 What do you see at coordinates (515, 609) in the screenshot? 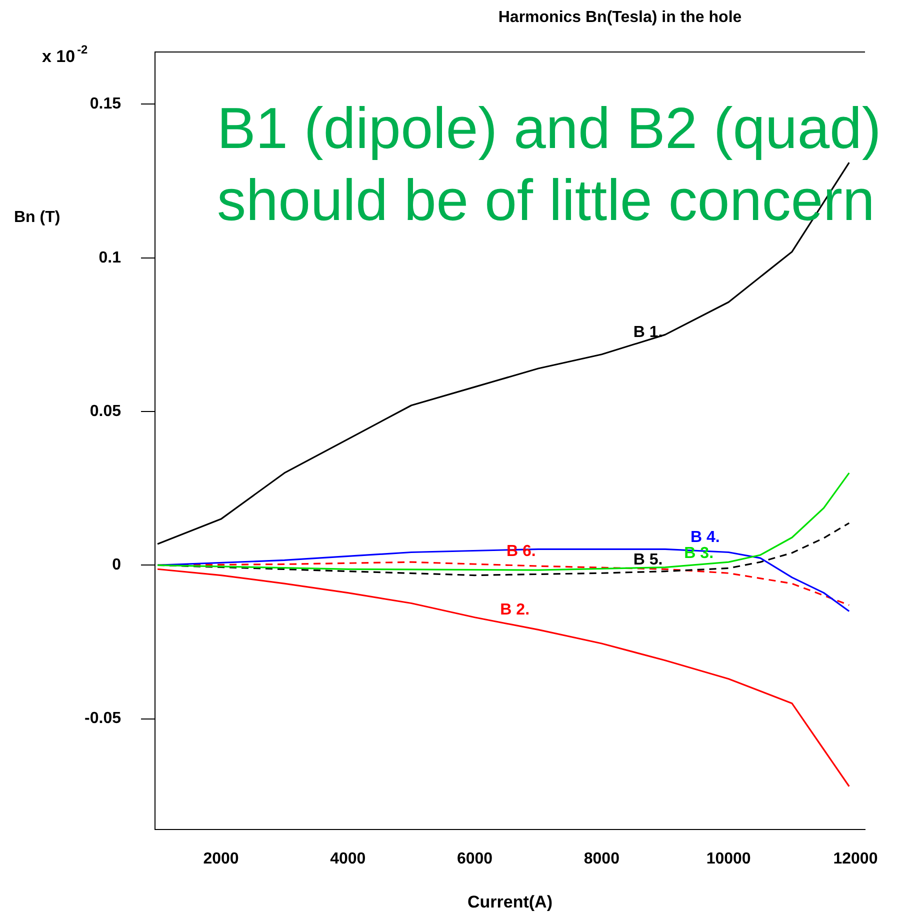
I see `annotation: B 2.` at bounding box center [515, 609].